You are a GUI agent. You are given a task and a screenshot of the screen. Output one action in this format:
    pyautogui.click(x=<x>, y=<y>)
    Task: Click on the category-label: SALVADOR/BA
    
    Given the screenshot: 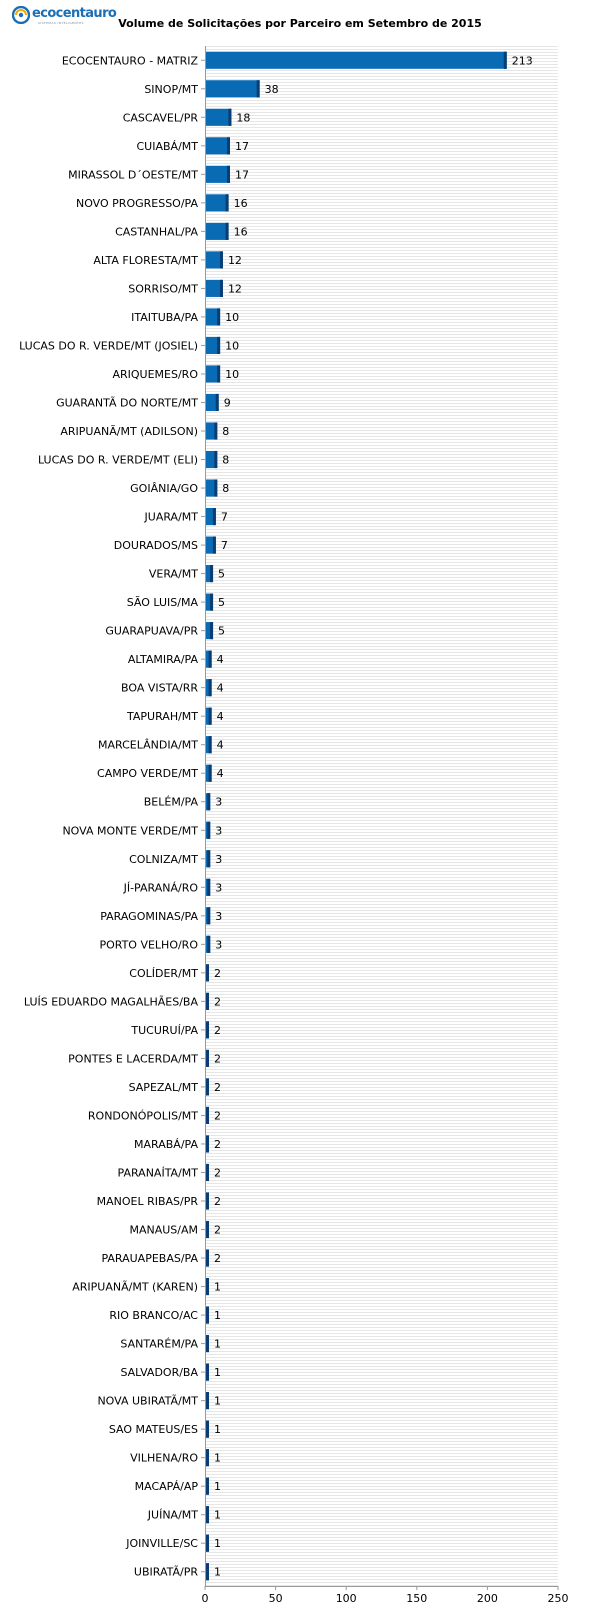 What is the action you would take?
    pyautogui.click(x=159, y=1372)
    